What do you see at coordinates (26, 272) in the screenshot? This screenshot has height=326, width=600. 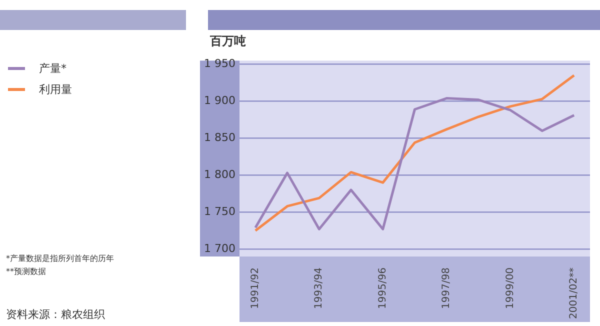 I see `text: **预测数据` at bounding box center [26, 272].